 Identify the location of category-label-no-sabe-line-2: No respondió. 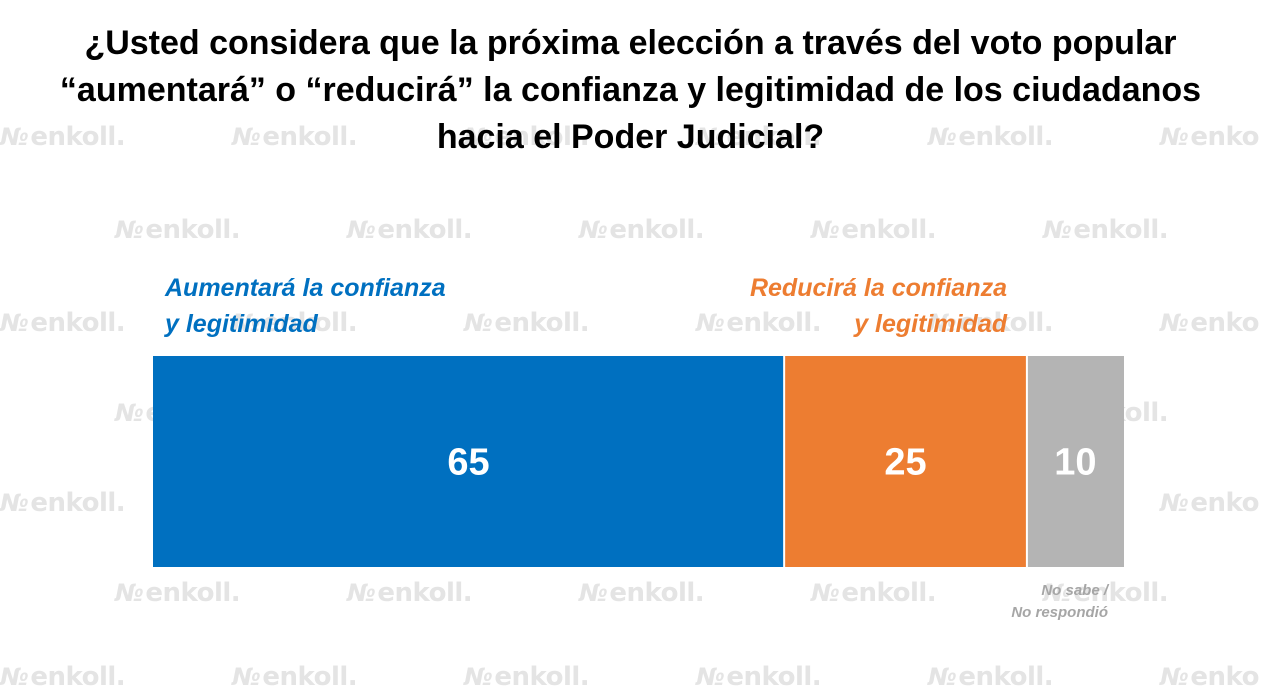
(1059, 612).